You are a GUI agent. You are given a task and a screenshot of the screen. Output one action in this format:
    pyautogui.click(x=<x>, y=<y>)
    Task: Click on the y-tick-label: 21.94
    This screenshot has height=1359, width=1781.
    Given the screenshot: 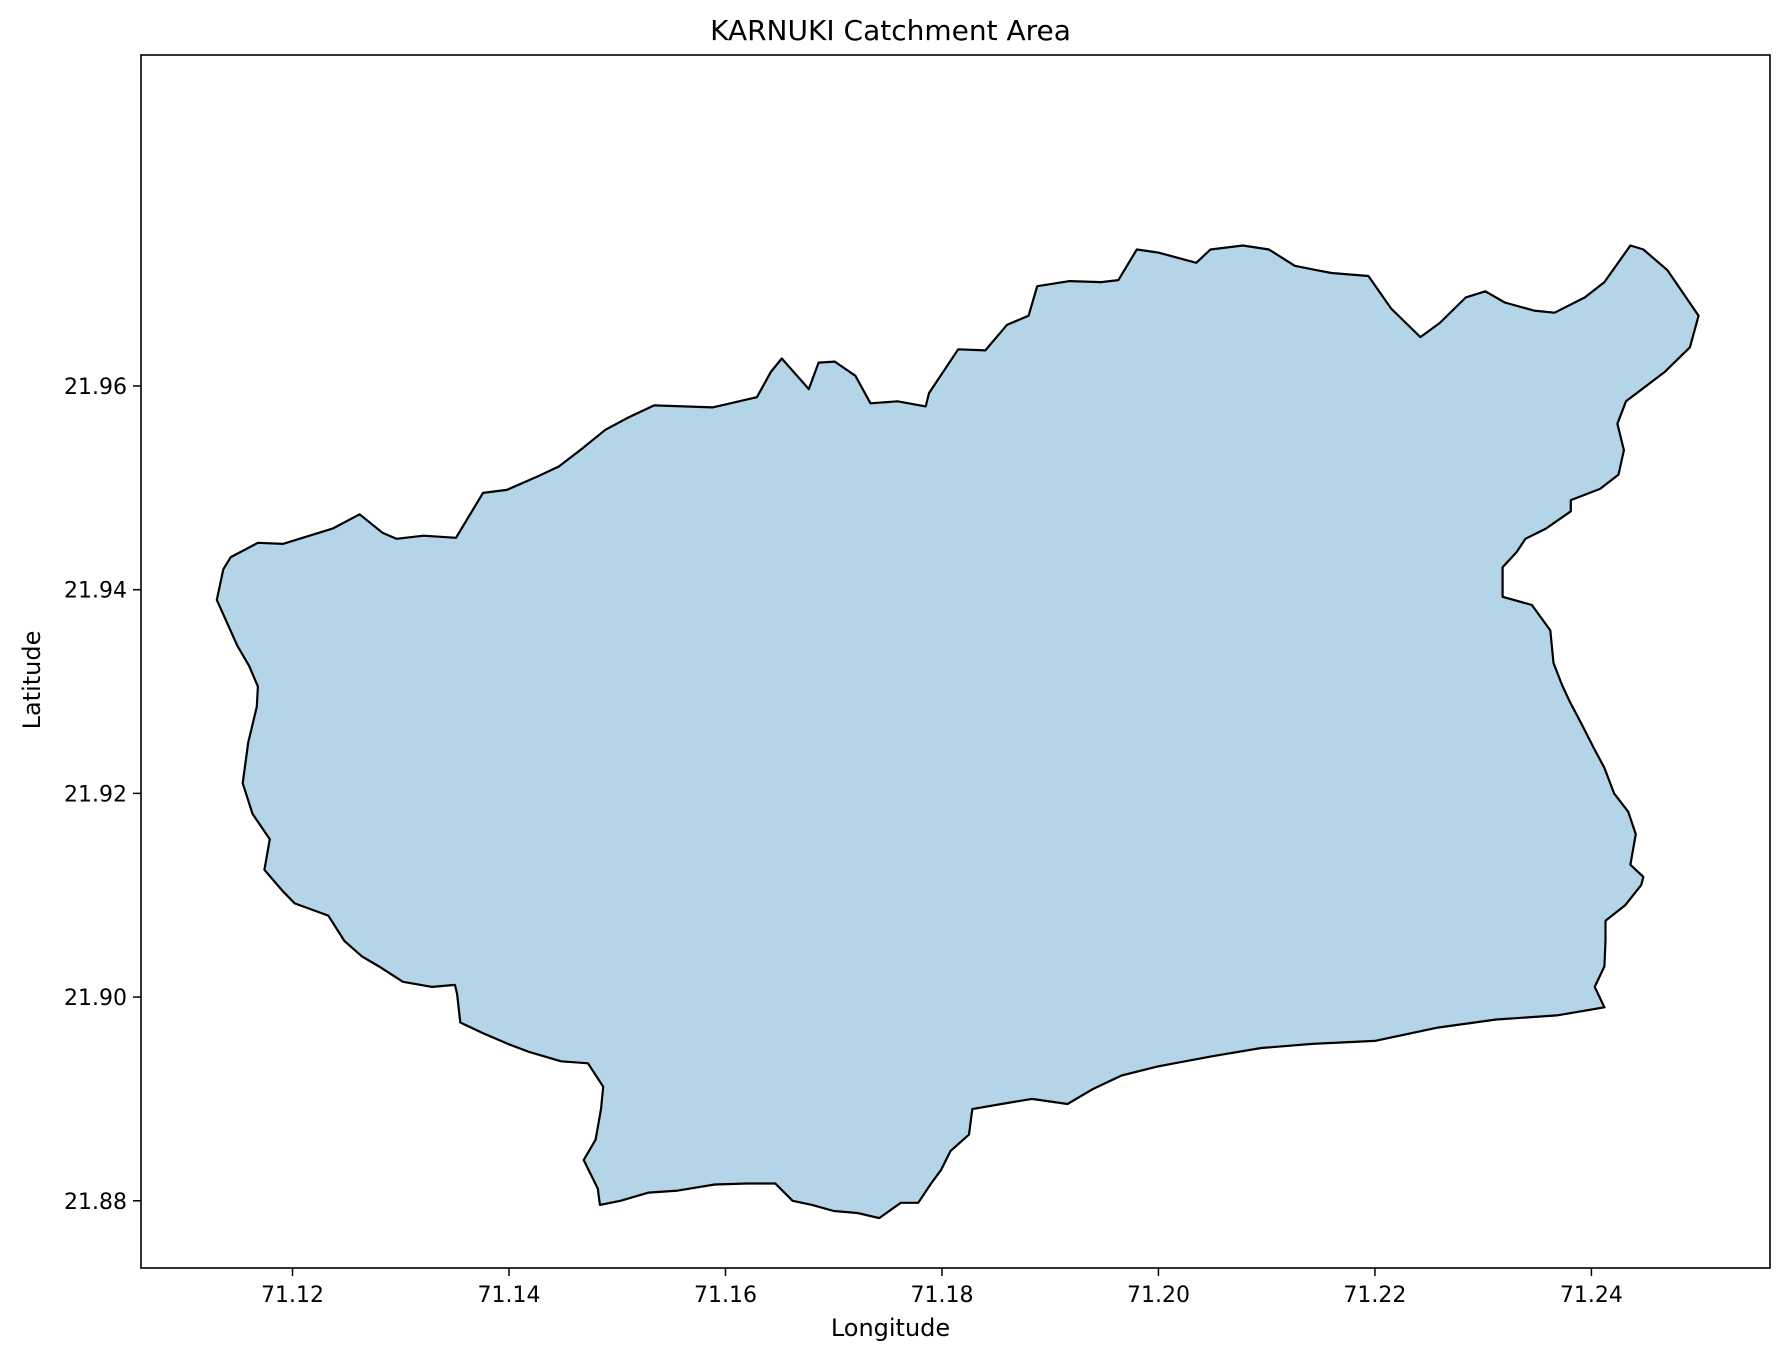 What is the action you would take?
    pyautogui.click(x=95, y=591)
    